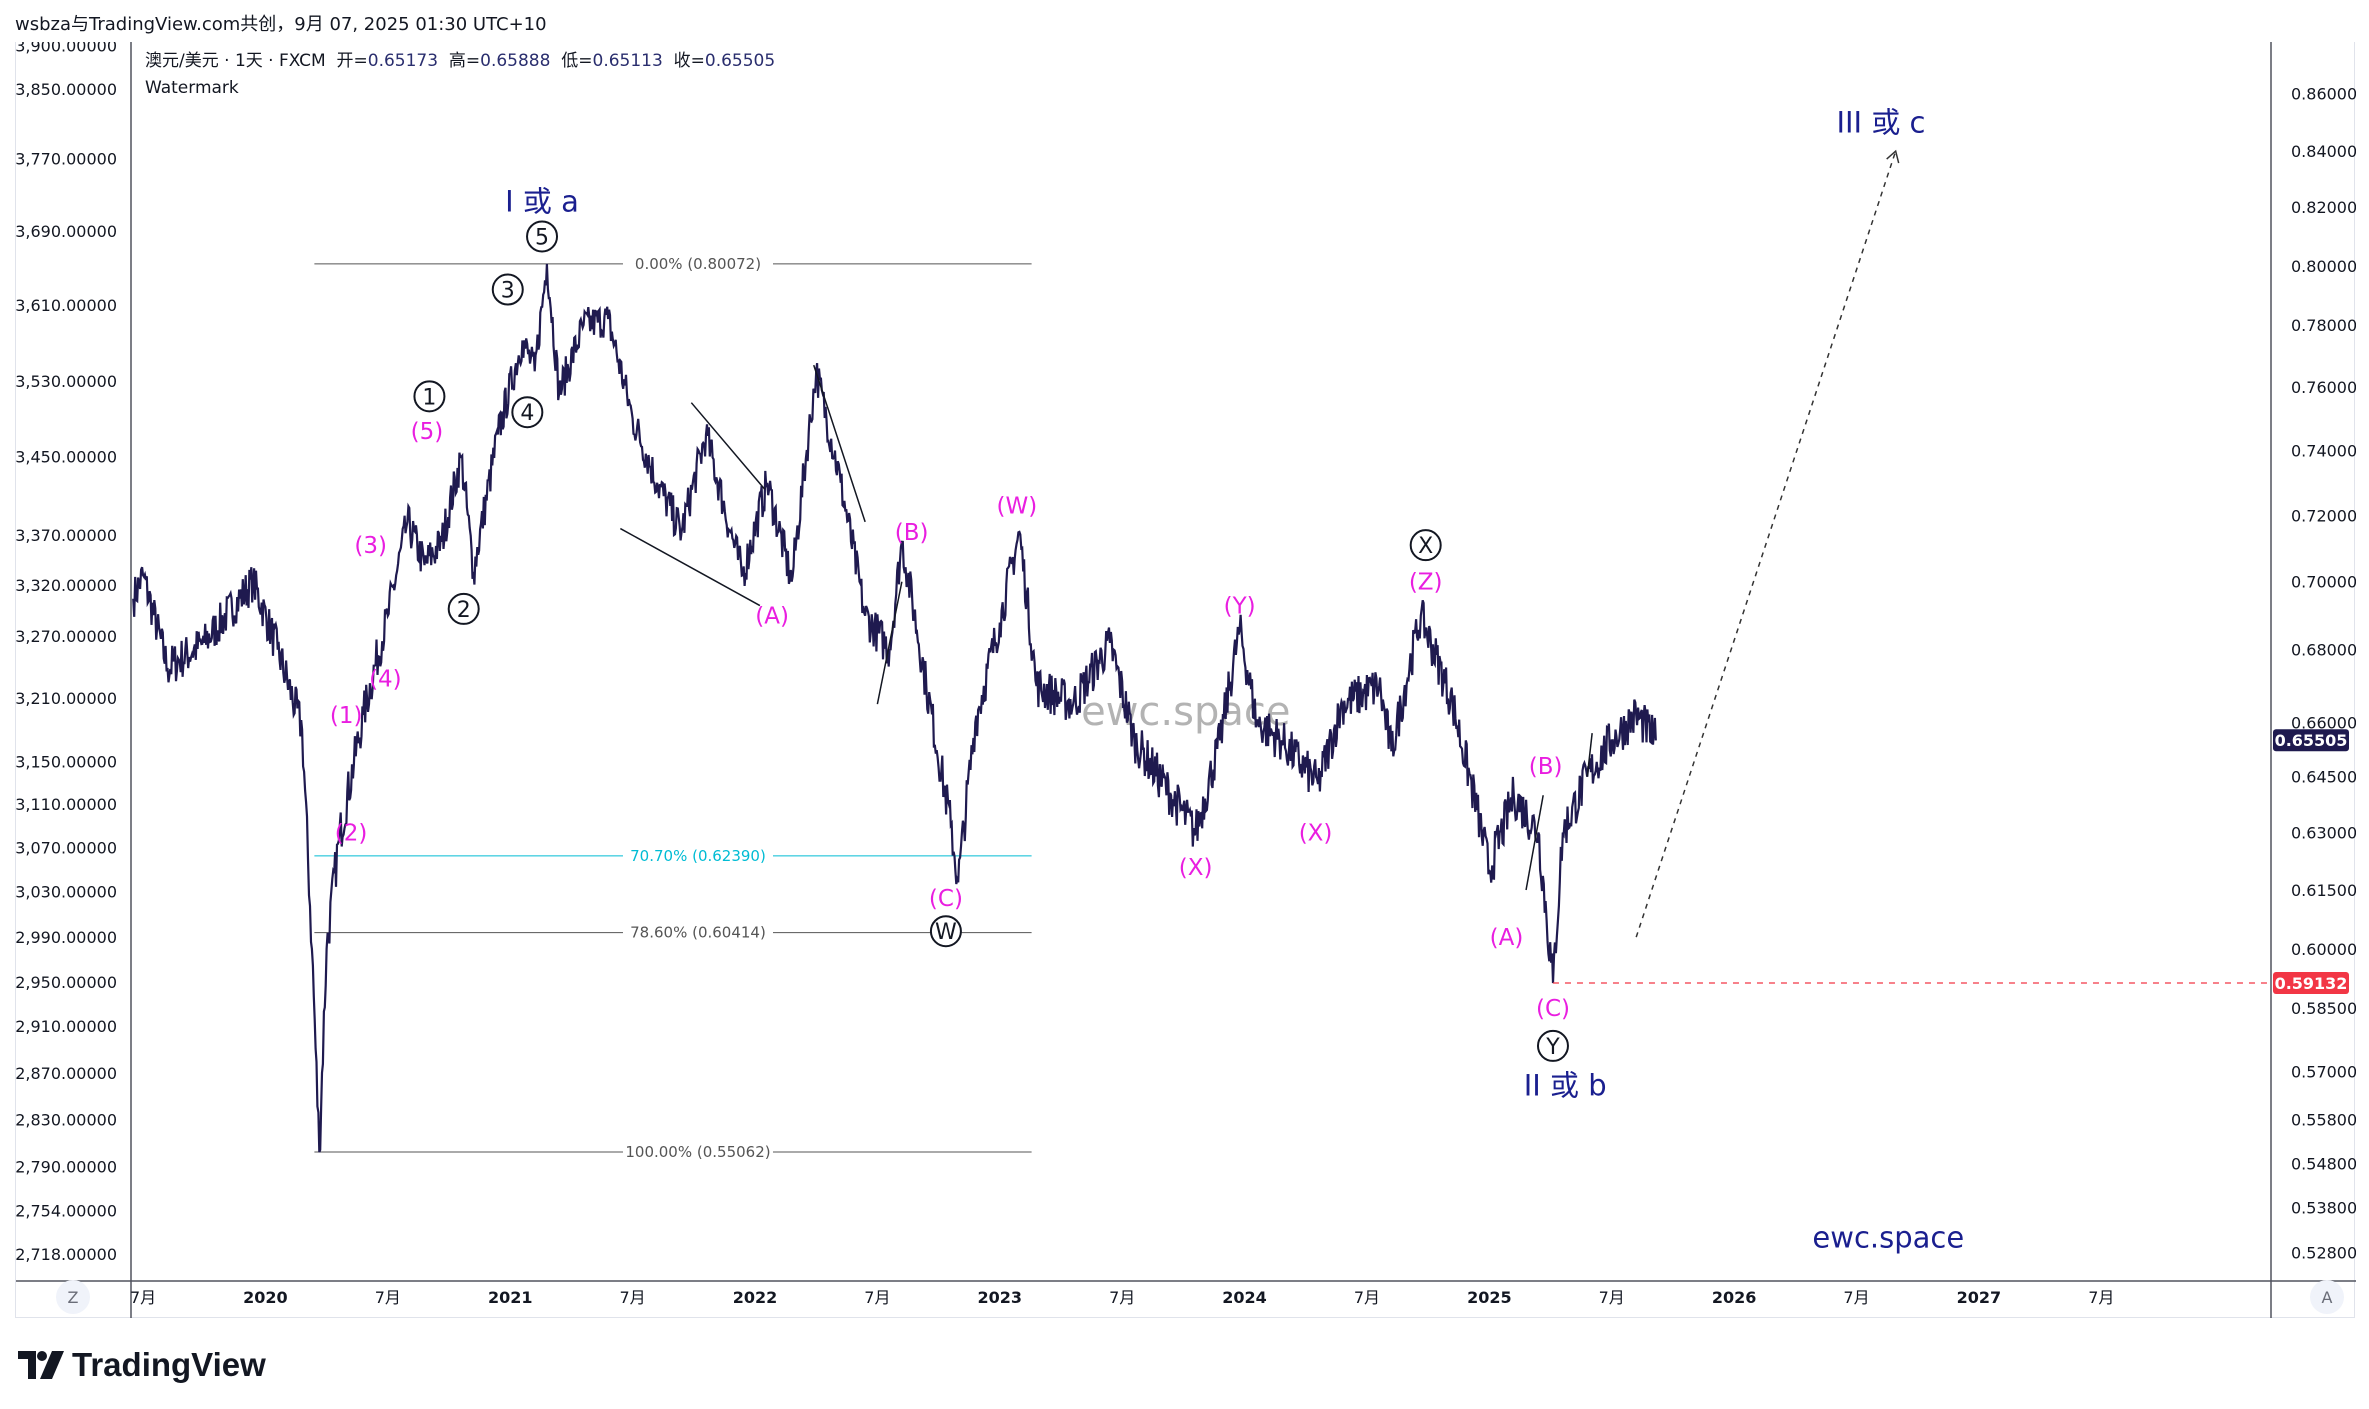 The height and width of the screenshot is (1409, 2369). Describe the element at coordinates (351, 834) in the screenshot. I see `wave-label-text: (2)` at that location.